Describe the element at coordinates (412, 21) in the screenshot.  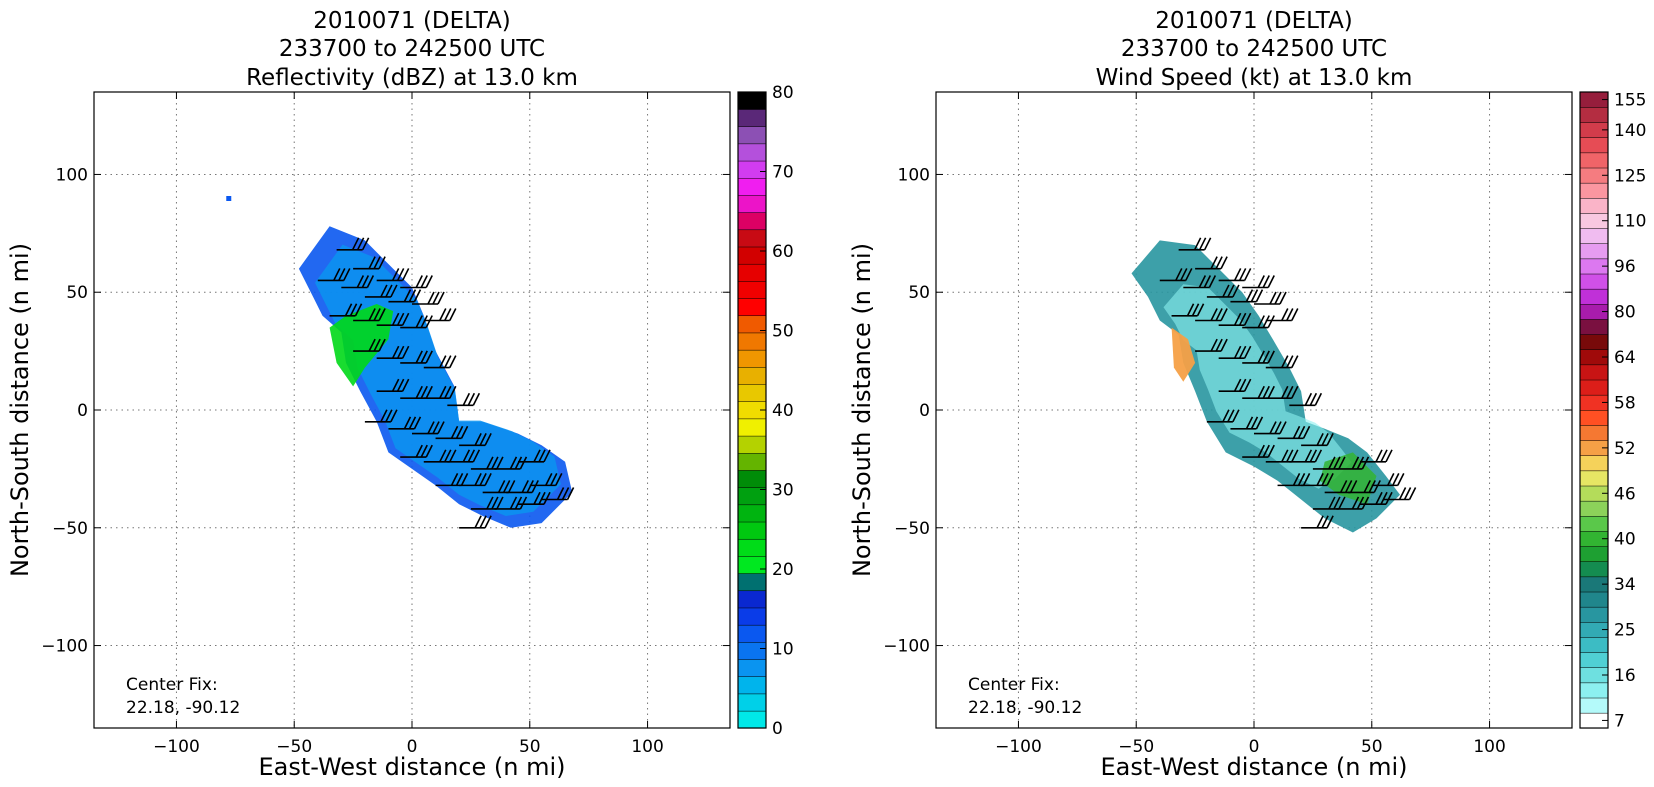
I see `left-title-line-1: 2010071 (DELTA)` at that location.